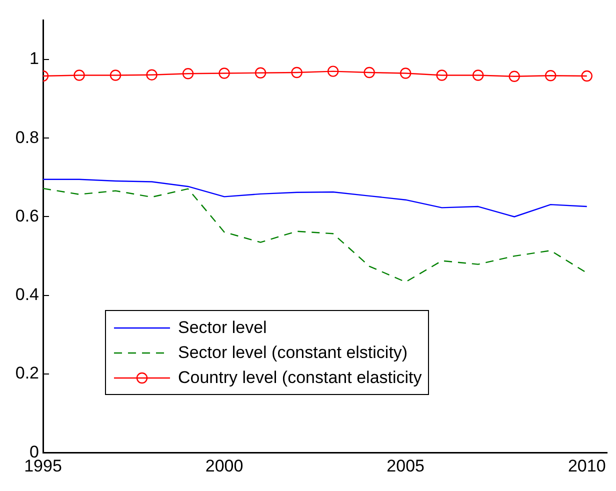 Image resolution: width=616 pixels, height=491 pixels. Describe the element at coordinates (27, 294) in the screenshot. I see `y-tick-label: 0.4` at that location.